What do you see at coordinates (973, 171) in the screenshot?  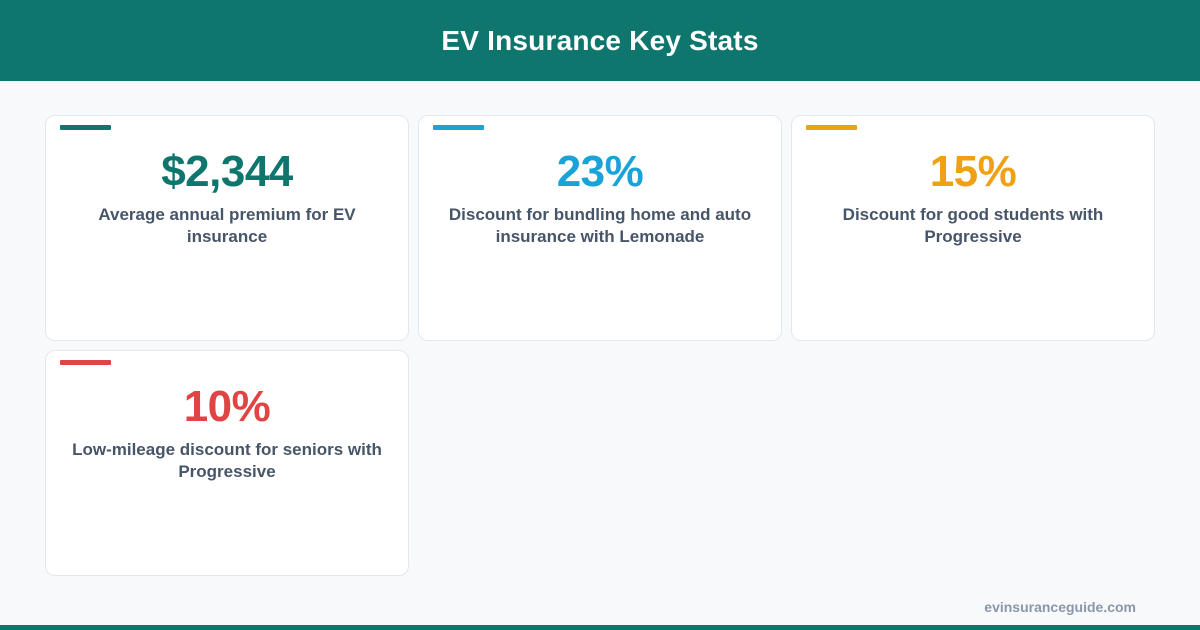 I see `stat-value: 15%` at bounding box center [973, 171].